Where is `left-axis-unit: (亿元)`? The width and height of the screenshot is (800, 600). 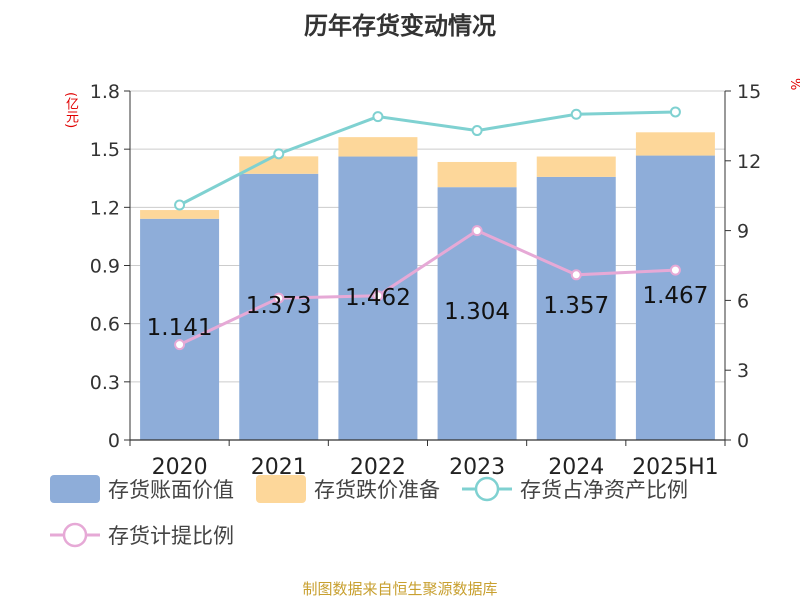 left-axis-unit: (亿元) is located at coordinates (70, 110).